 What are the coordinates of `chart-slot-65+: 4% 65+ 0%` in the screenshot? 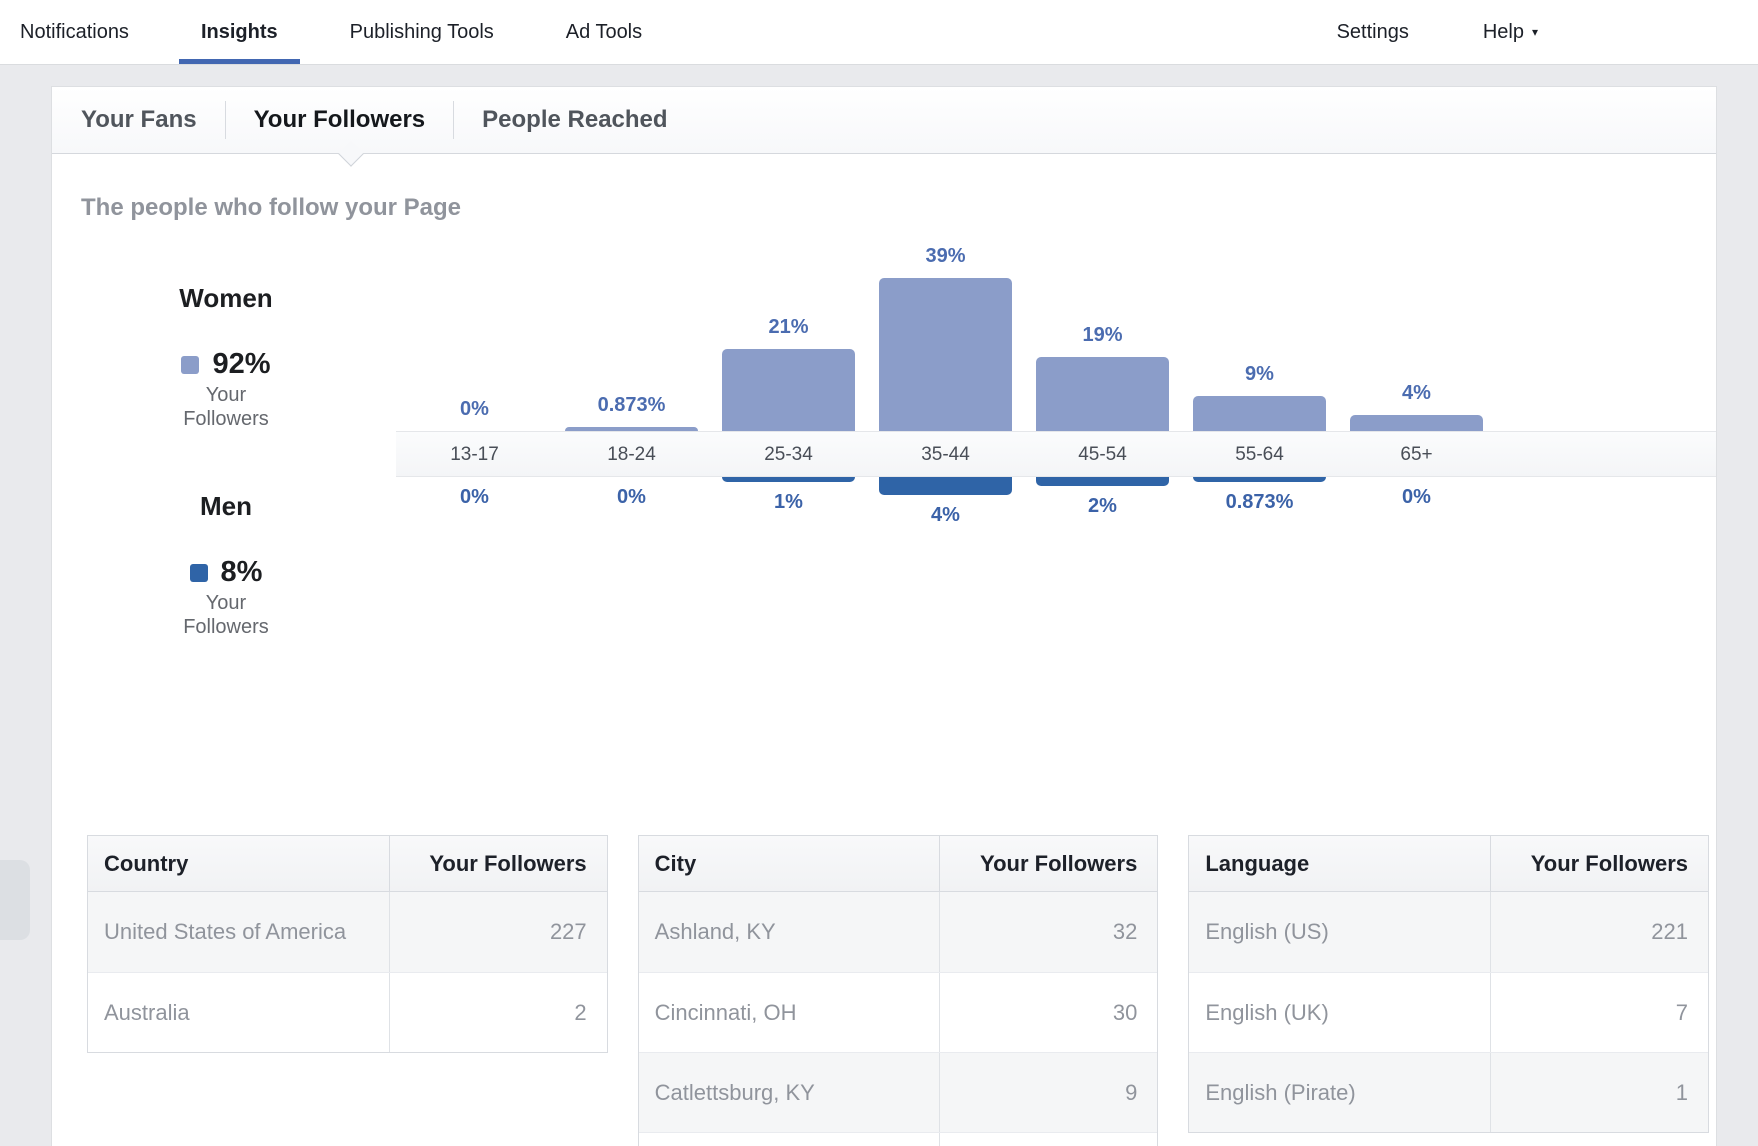 It's located at (1416, 402).